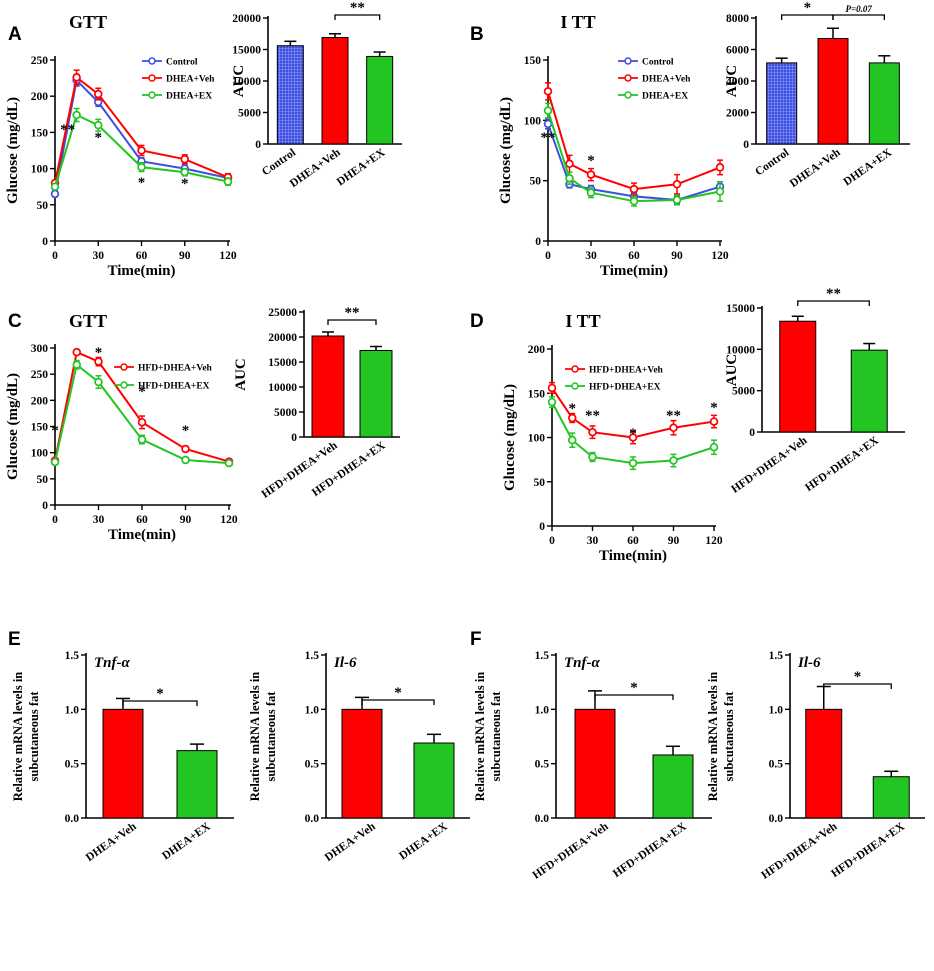 This screenshot has width=934, height=971. I want to click on y-tick-label: 1.5, so click(776, 656).